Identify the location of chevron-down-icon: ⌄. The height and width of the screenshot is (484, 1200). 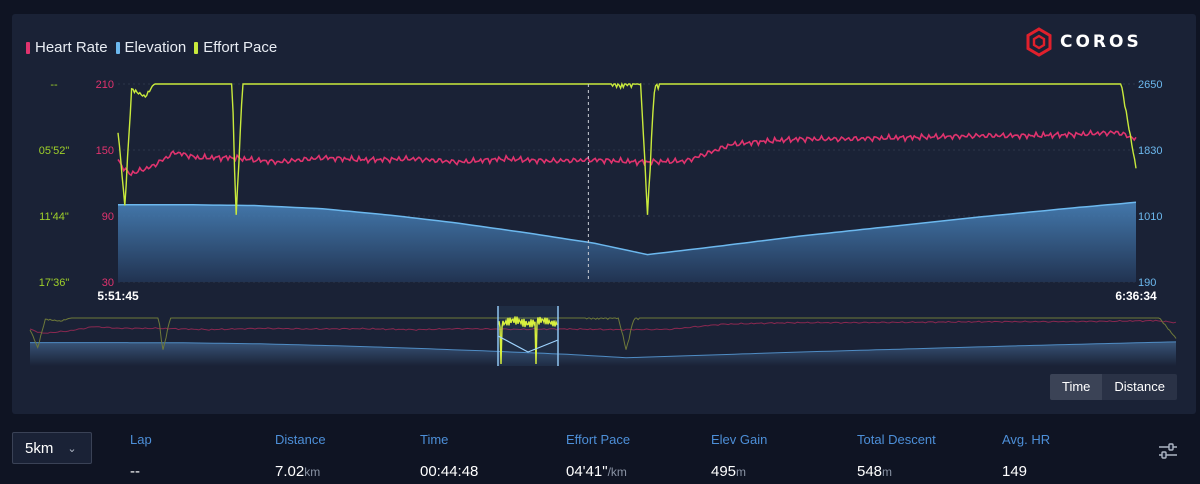
(72, 448).